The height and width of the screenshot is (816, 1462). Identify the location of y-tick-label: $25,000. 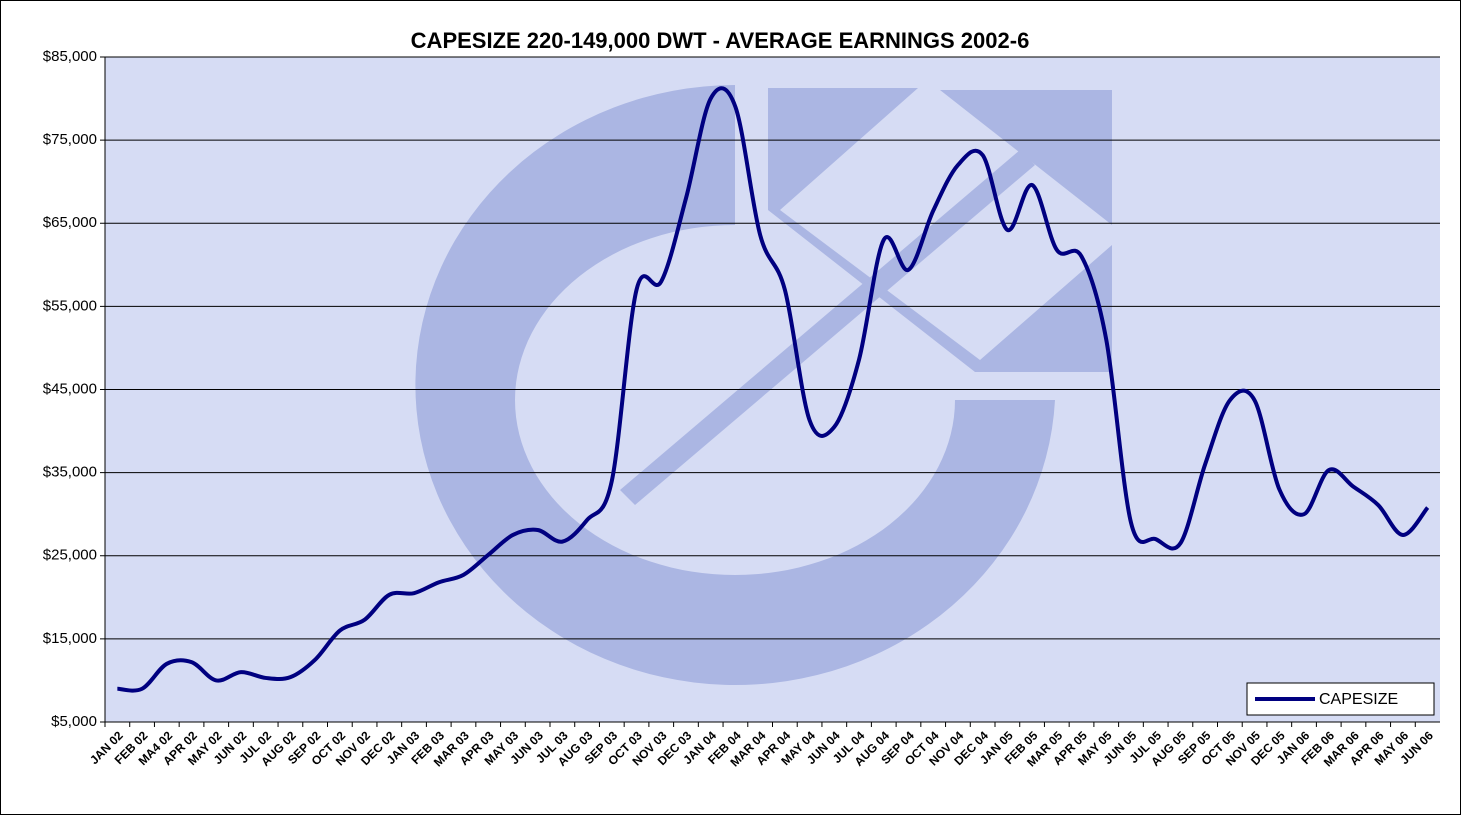
(70, 555).